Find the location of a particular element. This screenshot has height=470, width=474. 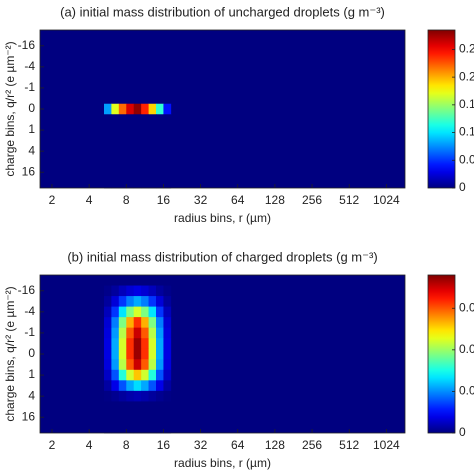

x-tick-label: 32 is located at coordinates (201, 445).